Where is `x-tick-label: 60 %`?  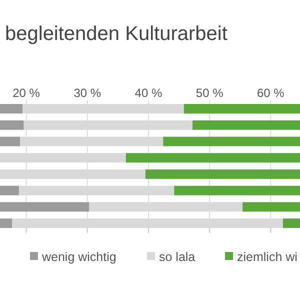 x-tick-label: 60 % is located at coordinates (270, 93).